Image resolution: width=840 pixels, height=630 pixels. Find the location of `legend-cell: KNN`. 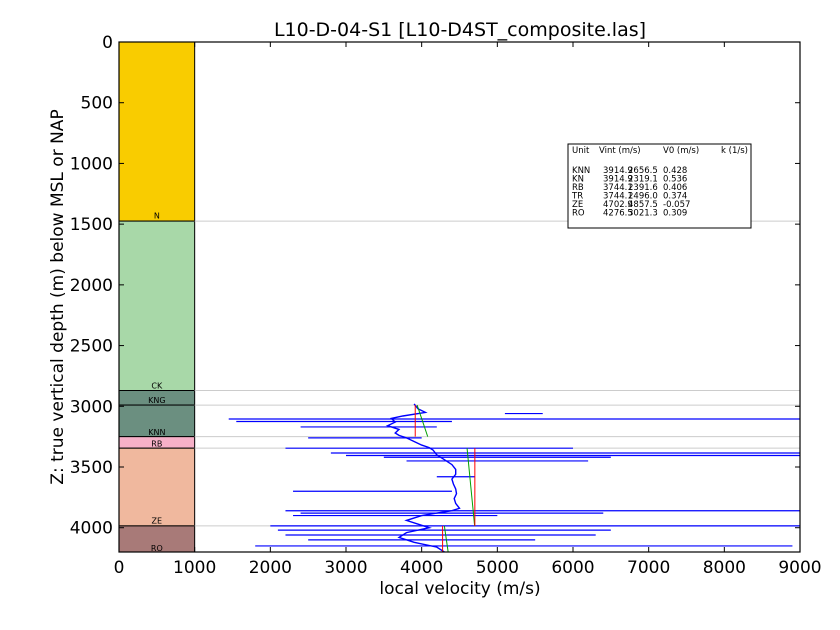

legend-cell: KNN is located at coordinates (581, 171).